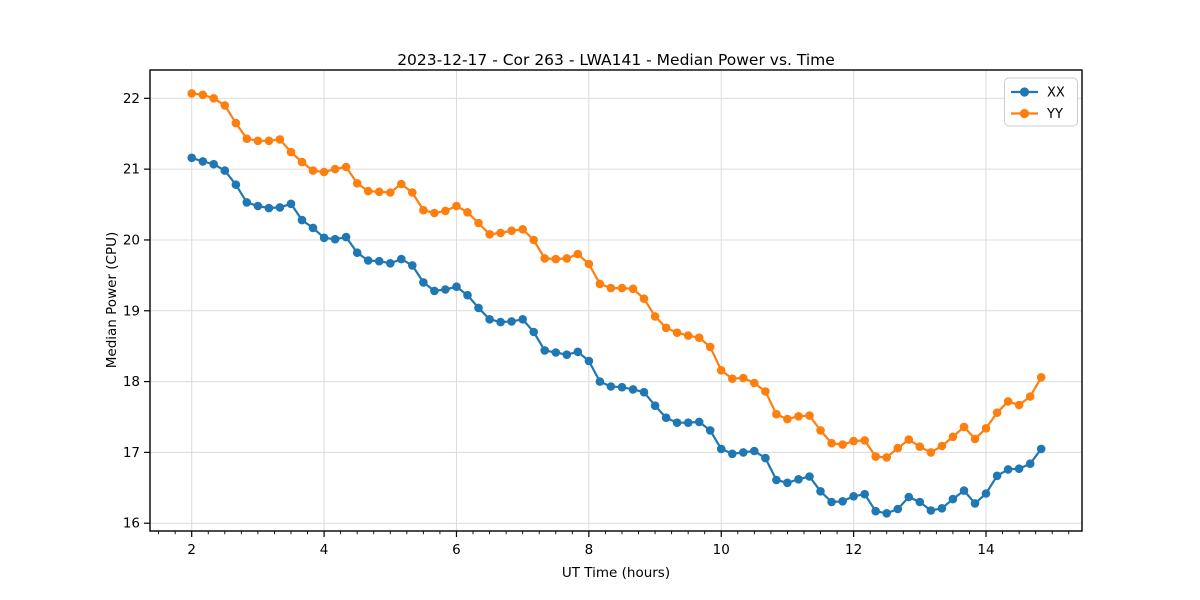 The width and height of the screenshot is (1200, 600). I want to click on y-axis-label: Median Power (CPU), so click(112, 300).